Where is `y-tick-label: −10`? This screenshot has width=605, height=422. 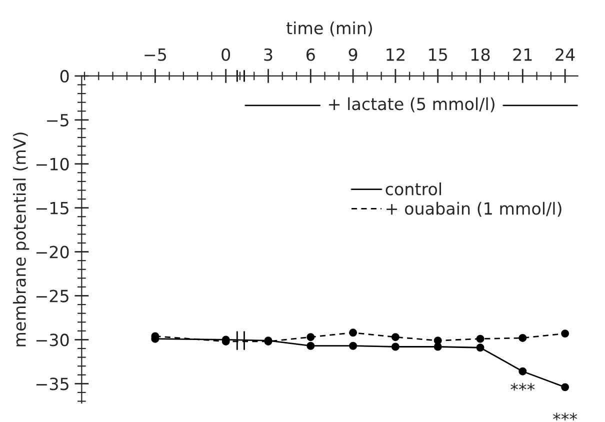
y-tick-label: −10 is located at coordinates (52, 164).